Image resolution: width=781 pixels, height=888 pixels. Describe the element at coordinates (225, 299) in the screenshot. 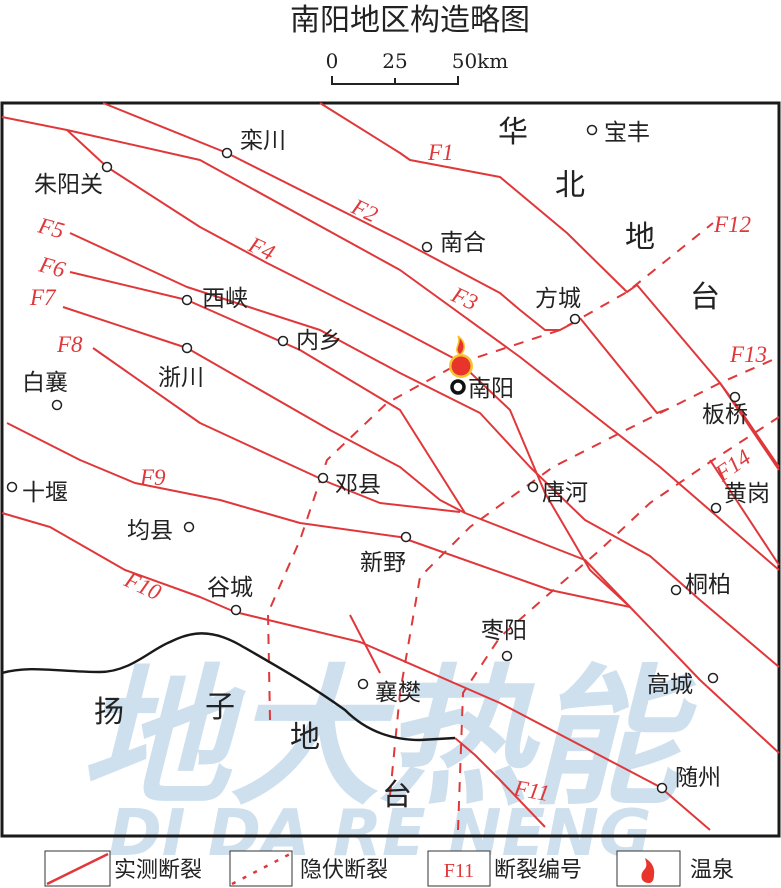

I see `place-xixia: 西峡` at that location.